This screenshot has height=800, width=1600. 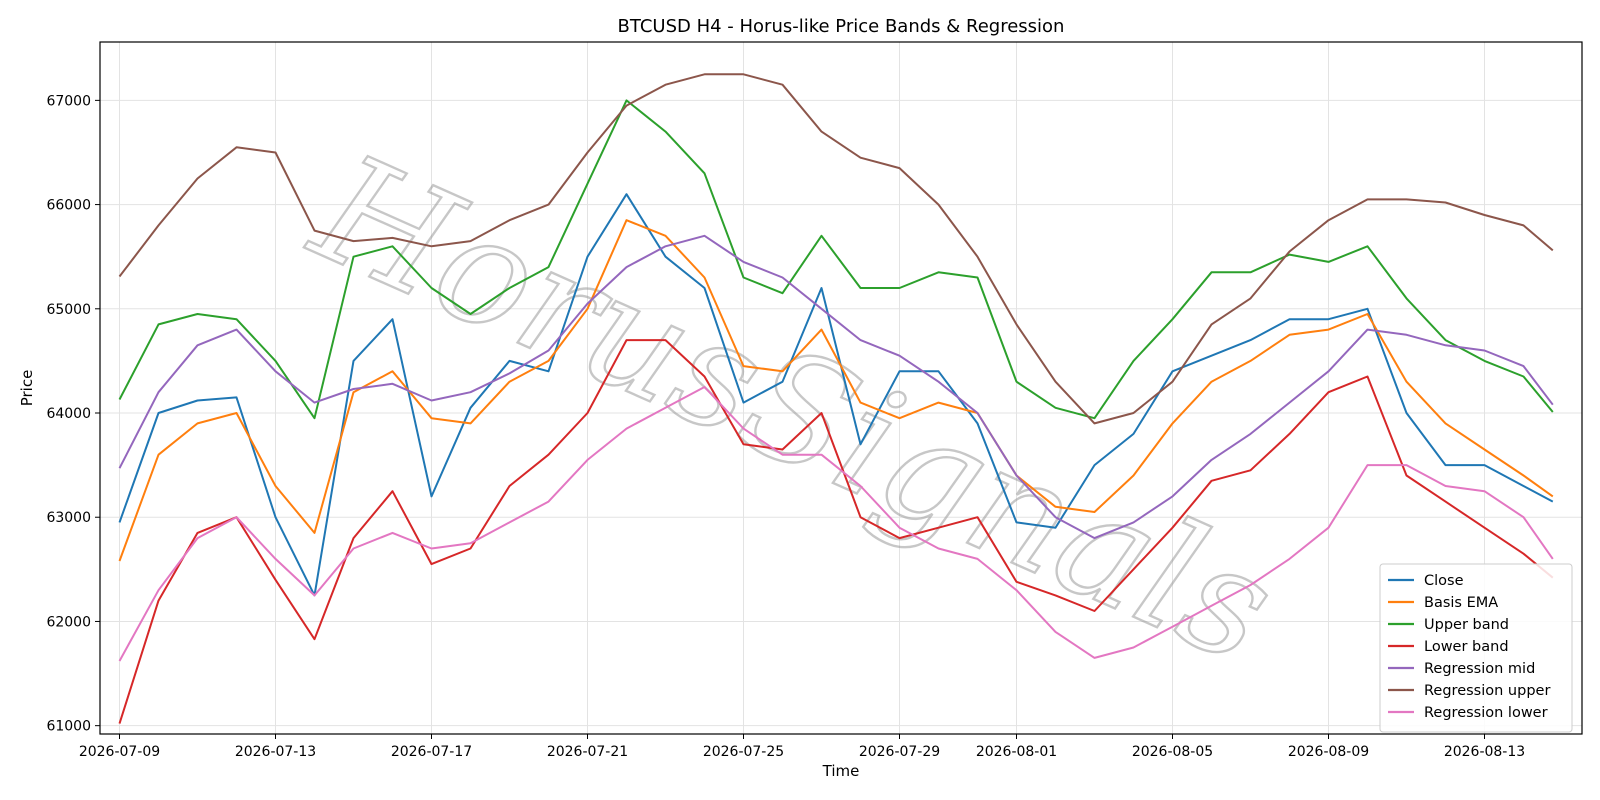 What do you see at coordinates (1172, 752) in the screenshot?
I see `x-tick-label-7: 2026-08-05` at bounding box center [1172, 752].